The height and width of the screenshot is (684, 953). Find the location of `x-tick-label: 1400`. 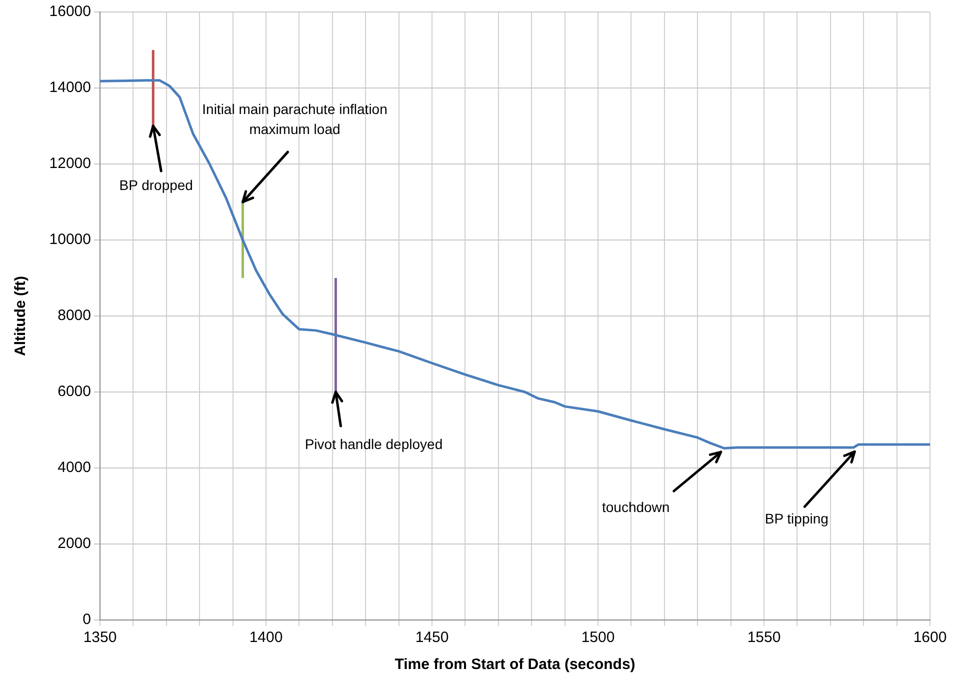

x-tick-label: 1400 is located at coordinates (266, 637).